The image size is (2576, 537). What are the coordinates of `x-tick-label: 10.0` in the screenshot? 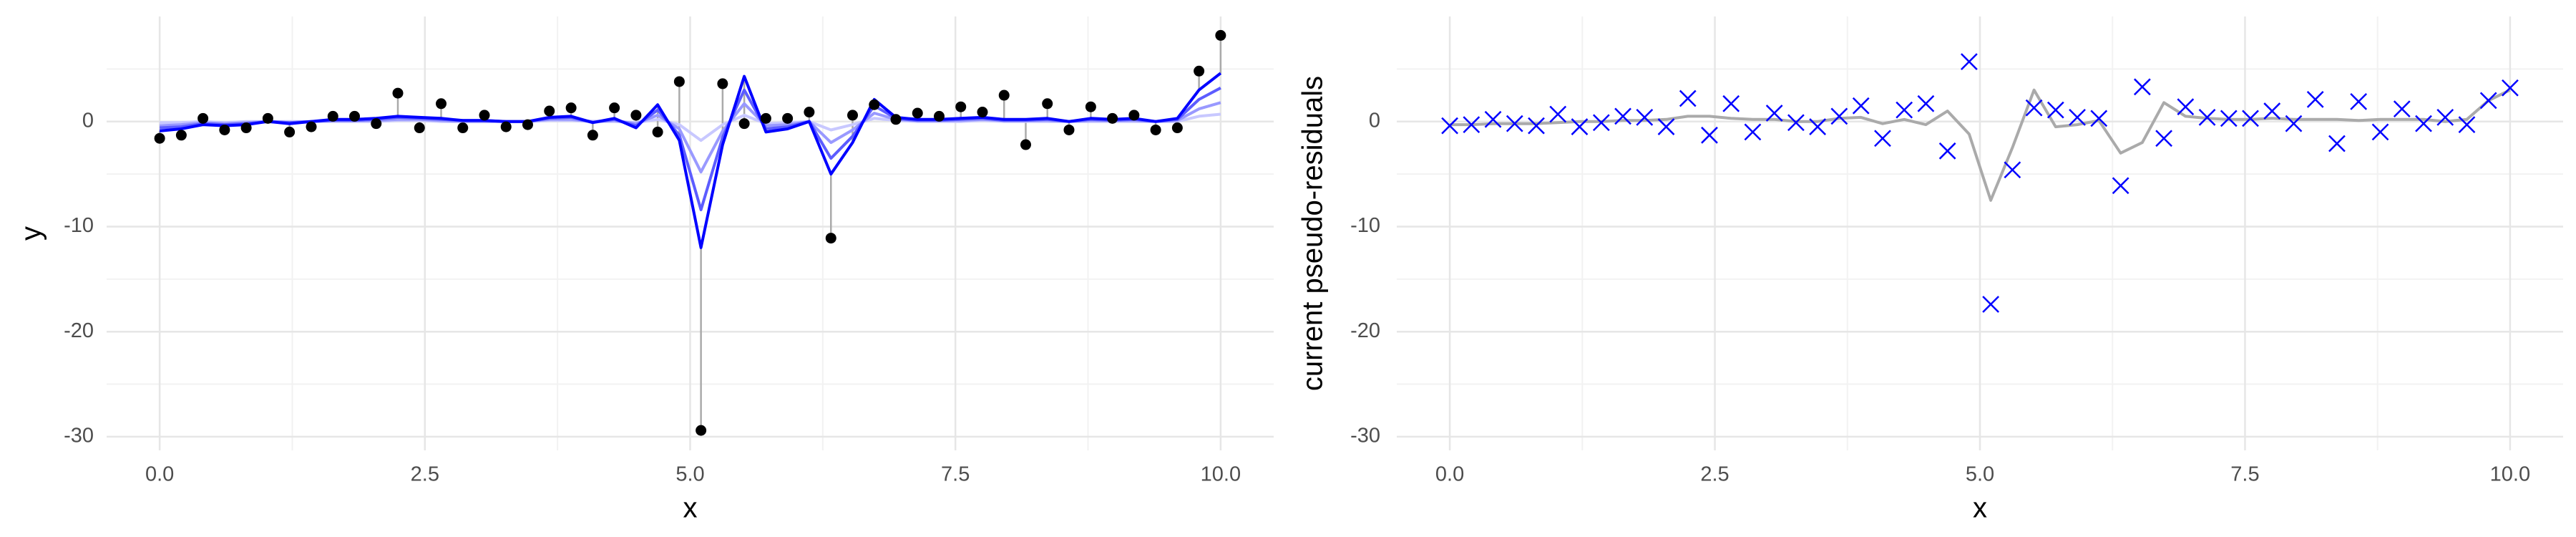 It's located at (2510, 474).